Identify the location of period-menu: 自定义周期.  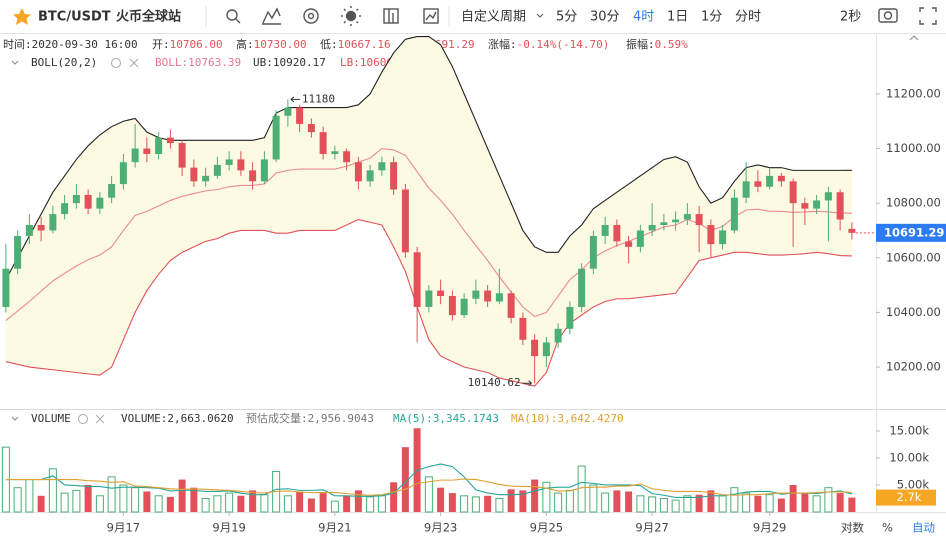
(493, 17).